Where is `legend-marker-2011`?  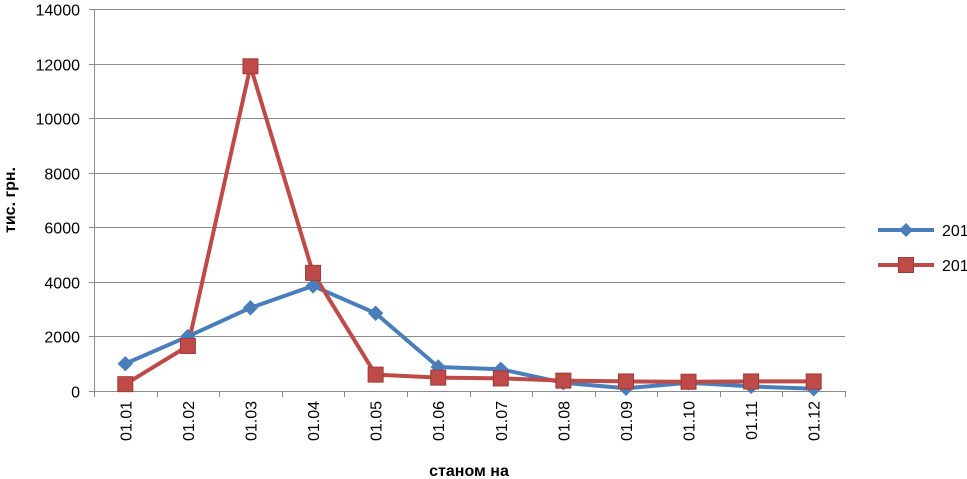 legend-marker-2011 is located at coordinates (906, 230).